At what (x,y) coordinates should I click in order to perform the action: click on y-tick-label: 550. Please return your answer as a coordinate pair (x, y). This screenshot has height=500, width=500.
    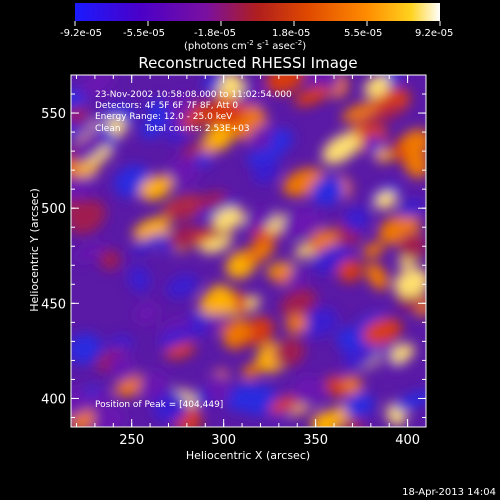
    Looking at the image, I should click on (53, 114).